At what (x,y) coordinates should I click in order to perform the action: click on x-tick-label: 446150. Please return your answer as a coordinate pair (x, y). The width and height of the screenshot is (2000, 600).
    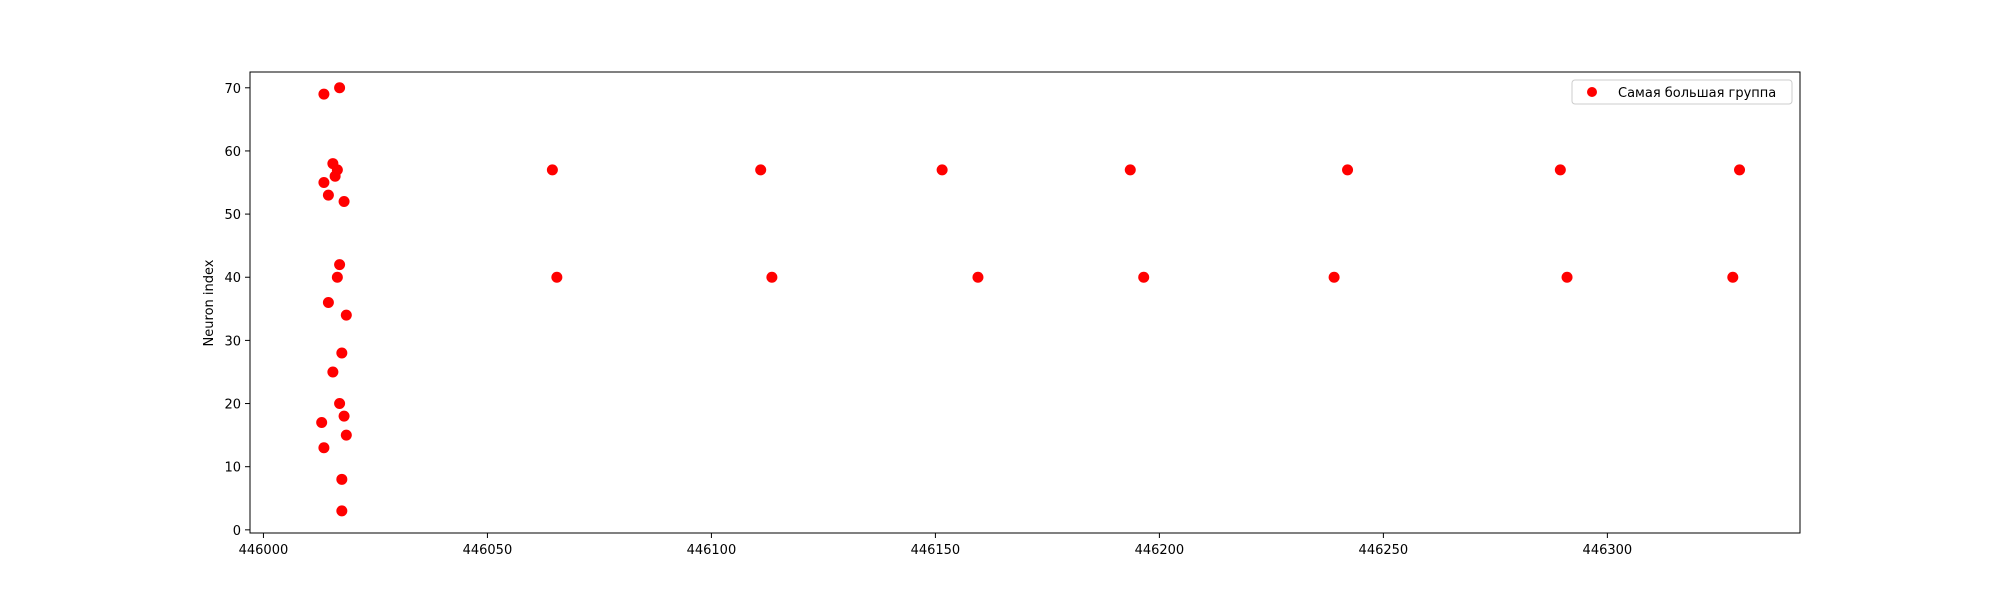
    Looking at the image, I should click on (936, 550).